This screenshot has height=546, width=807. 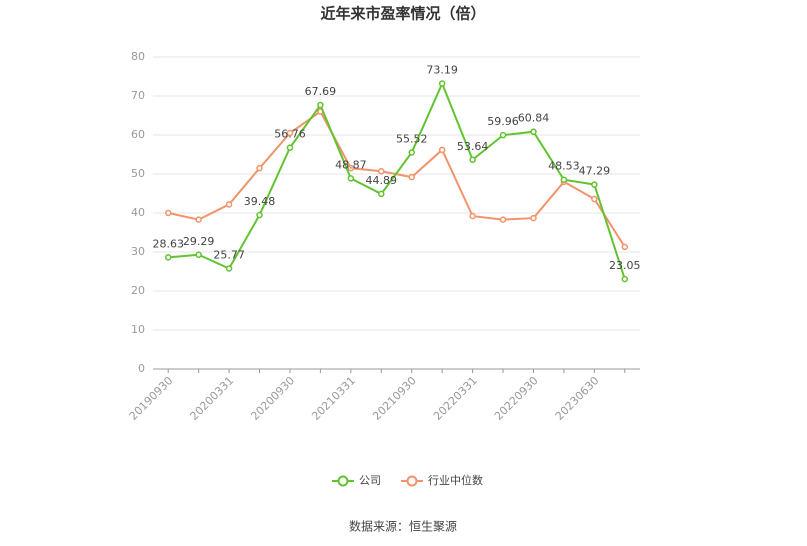 I want to click on data-label: 55.52, so click(x=412, y=138).